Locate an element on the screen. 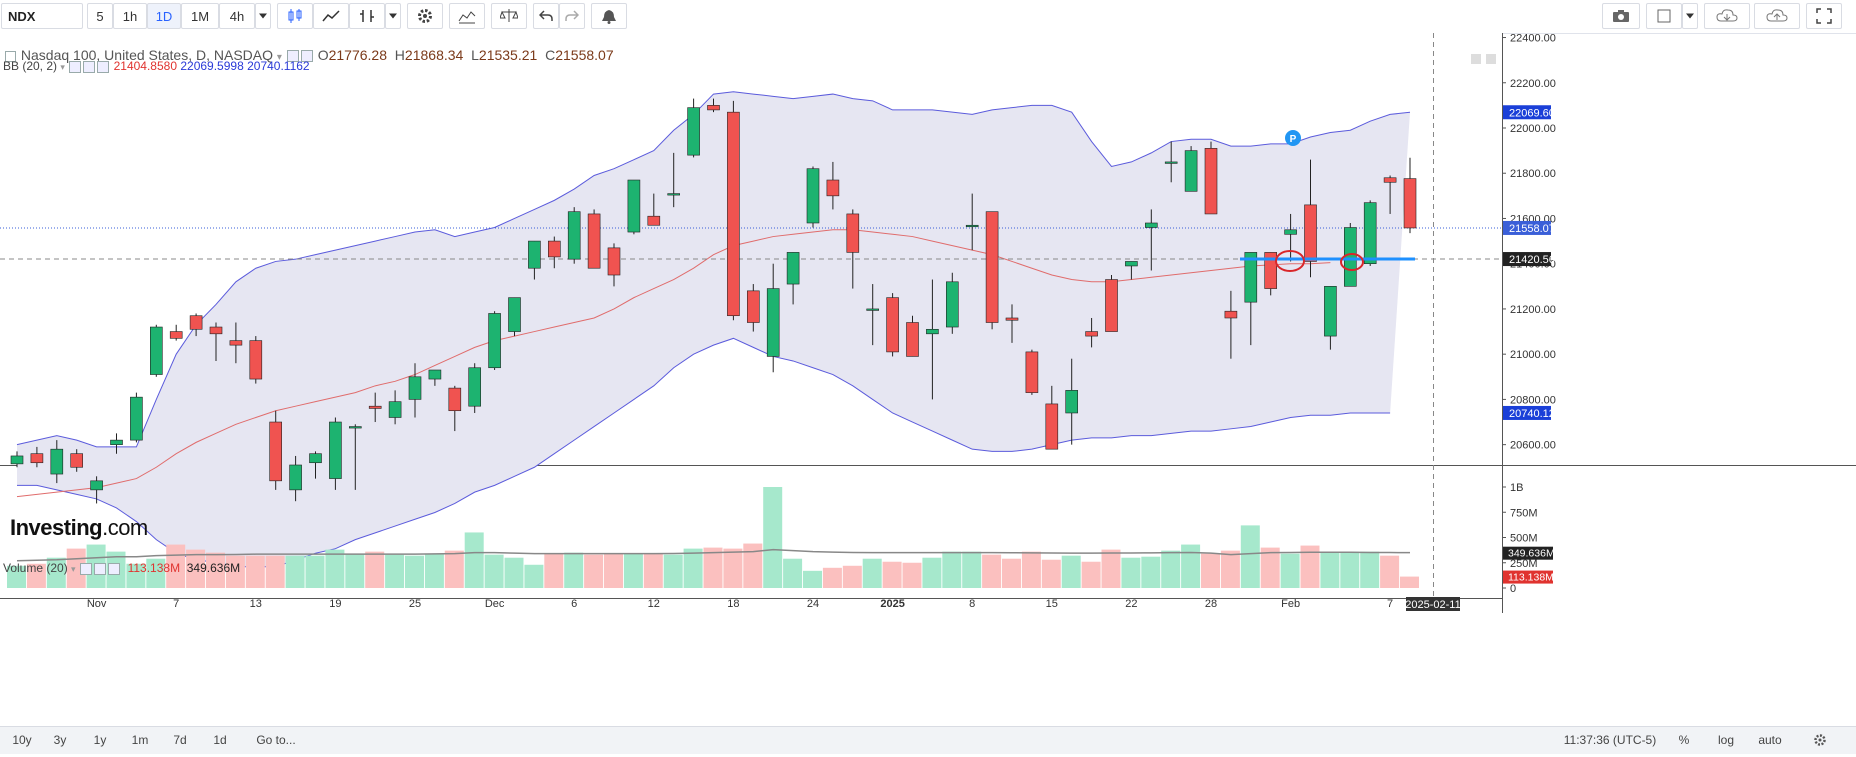 This screenshot has width=1856, height=757. chevron-down-icon is located at coordinates (393, 16).